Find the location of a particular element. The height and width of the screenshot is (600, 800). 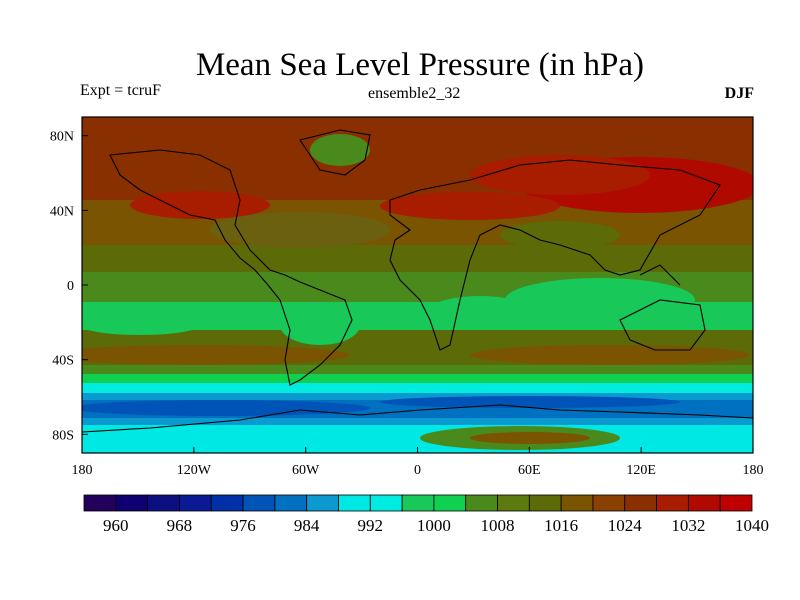

colorbar-label: 960 is located at coordinates (116, 525).